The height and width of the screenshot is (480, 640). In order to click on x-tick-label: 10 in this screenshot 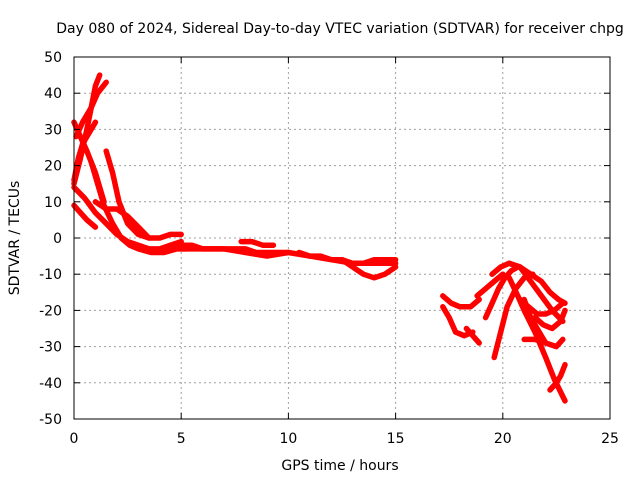, I will do `click(288, 439)`.